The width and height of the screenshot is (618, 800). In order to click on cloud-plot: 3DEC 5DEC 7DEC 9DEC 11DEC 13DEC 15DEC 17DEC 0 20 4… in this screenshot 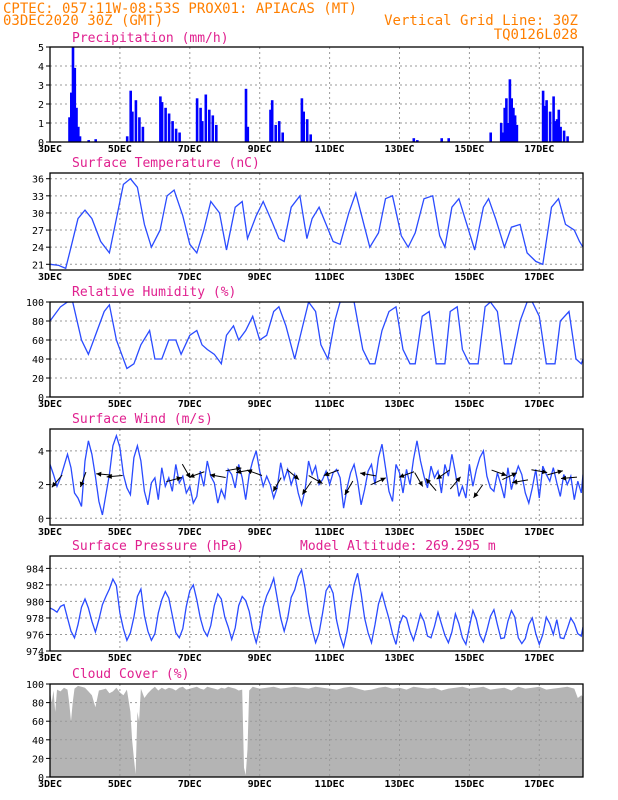, I will do `click(305, 735)`.